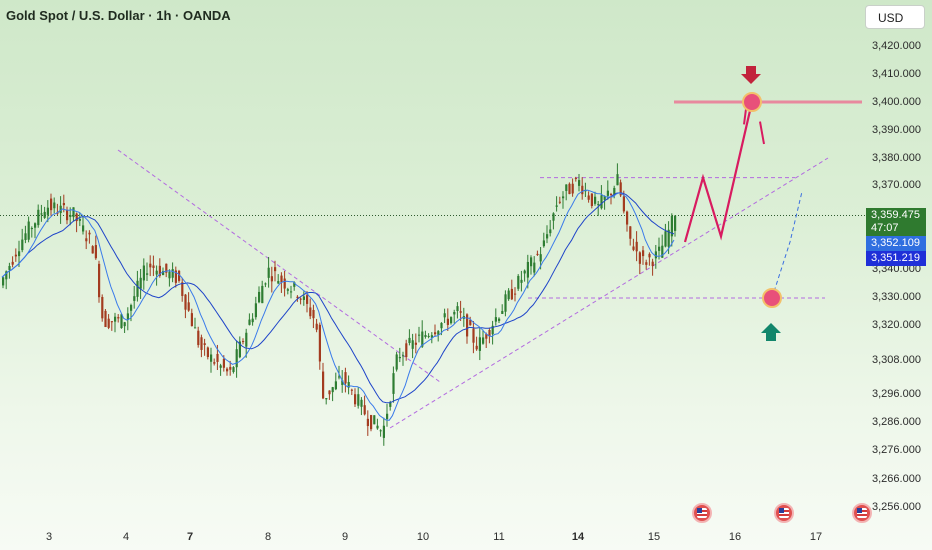 Image resolution: width=932 pixels, height=550 pixels. I want to click on target-marker, so click(752, 102).